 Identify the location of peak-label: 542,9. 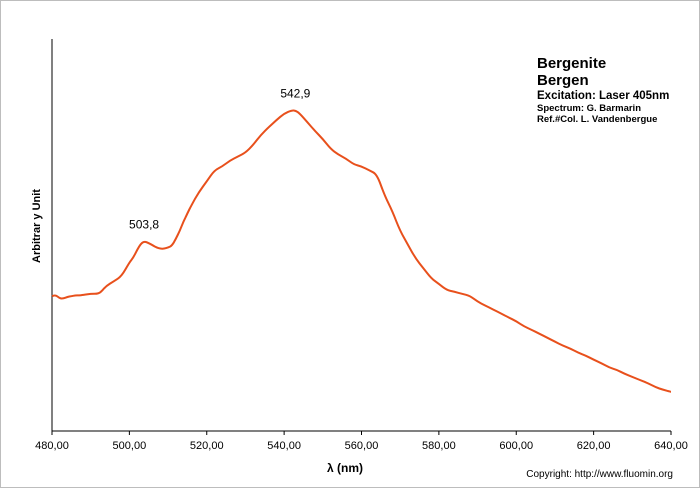
(295, 93).